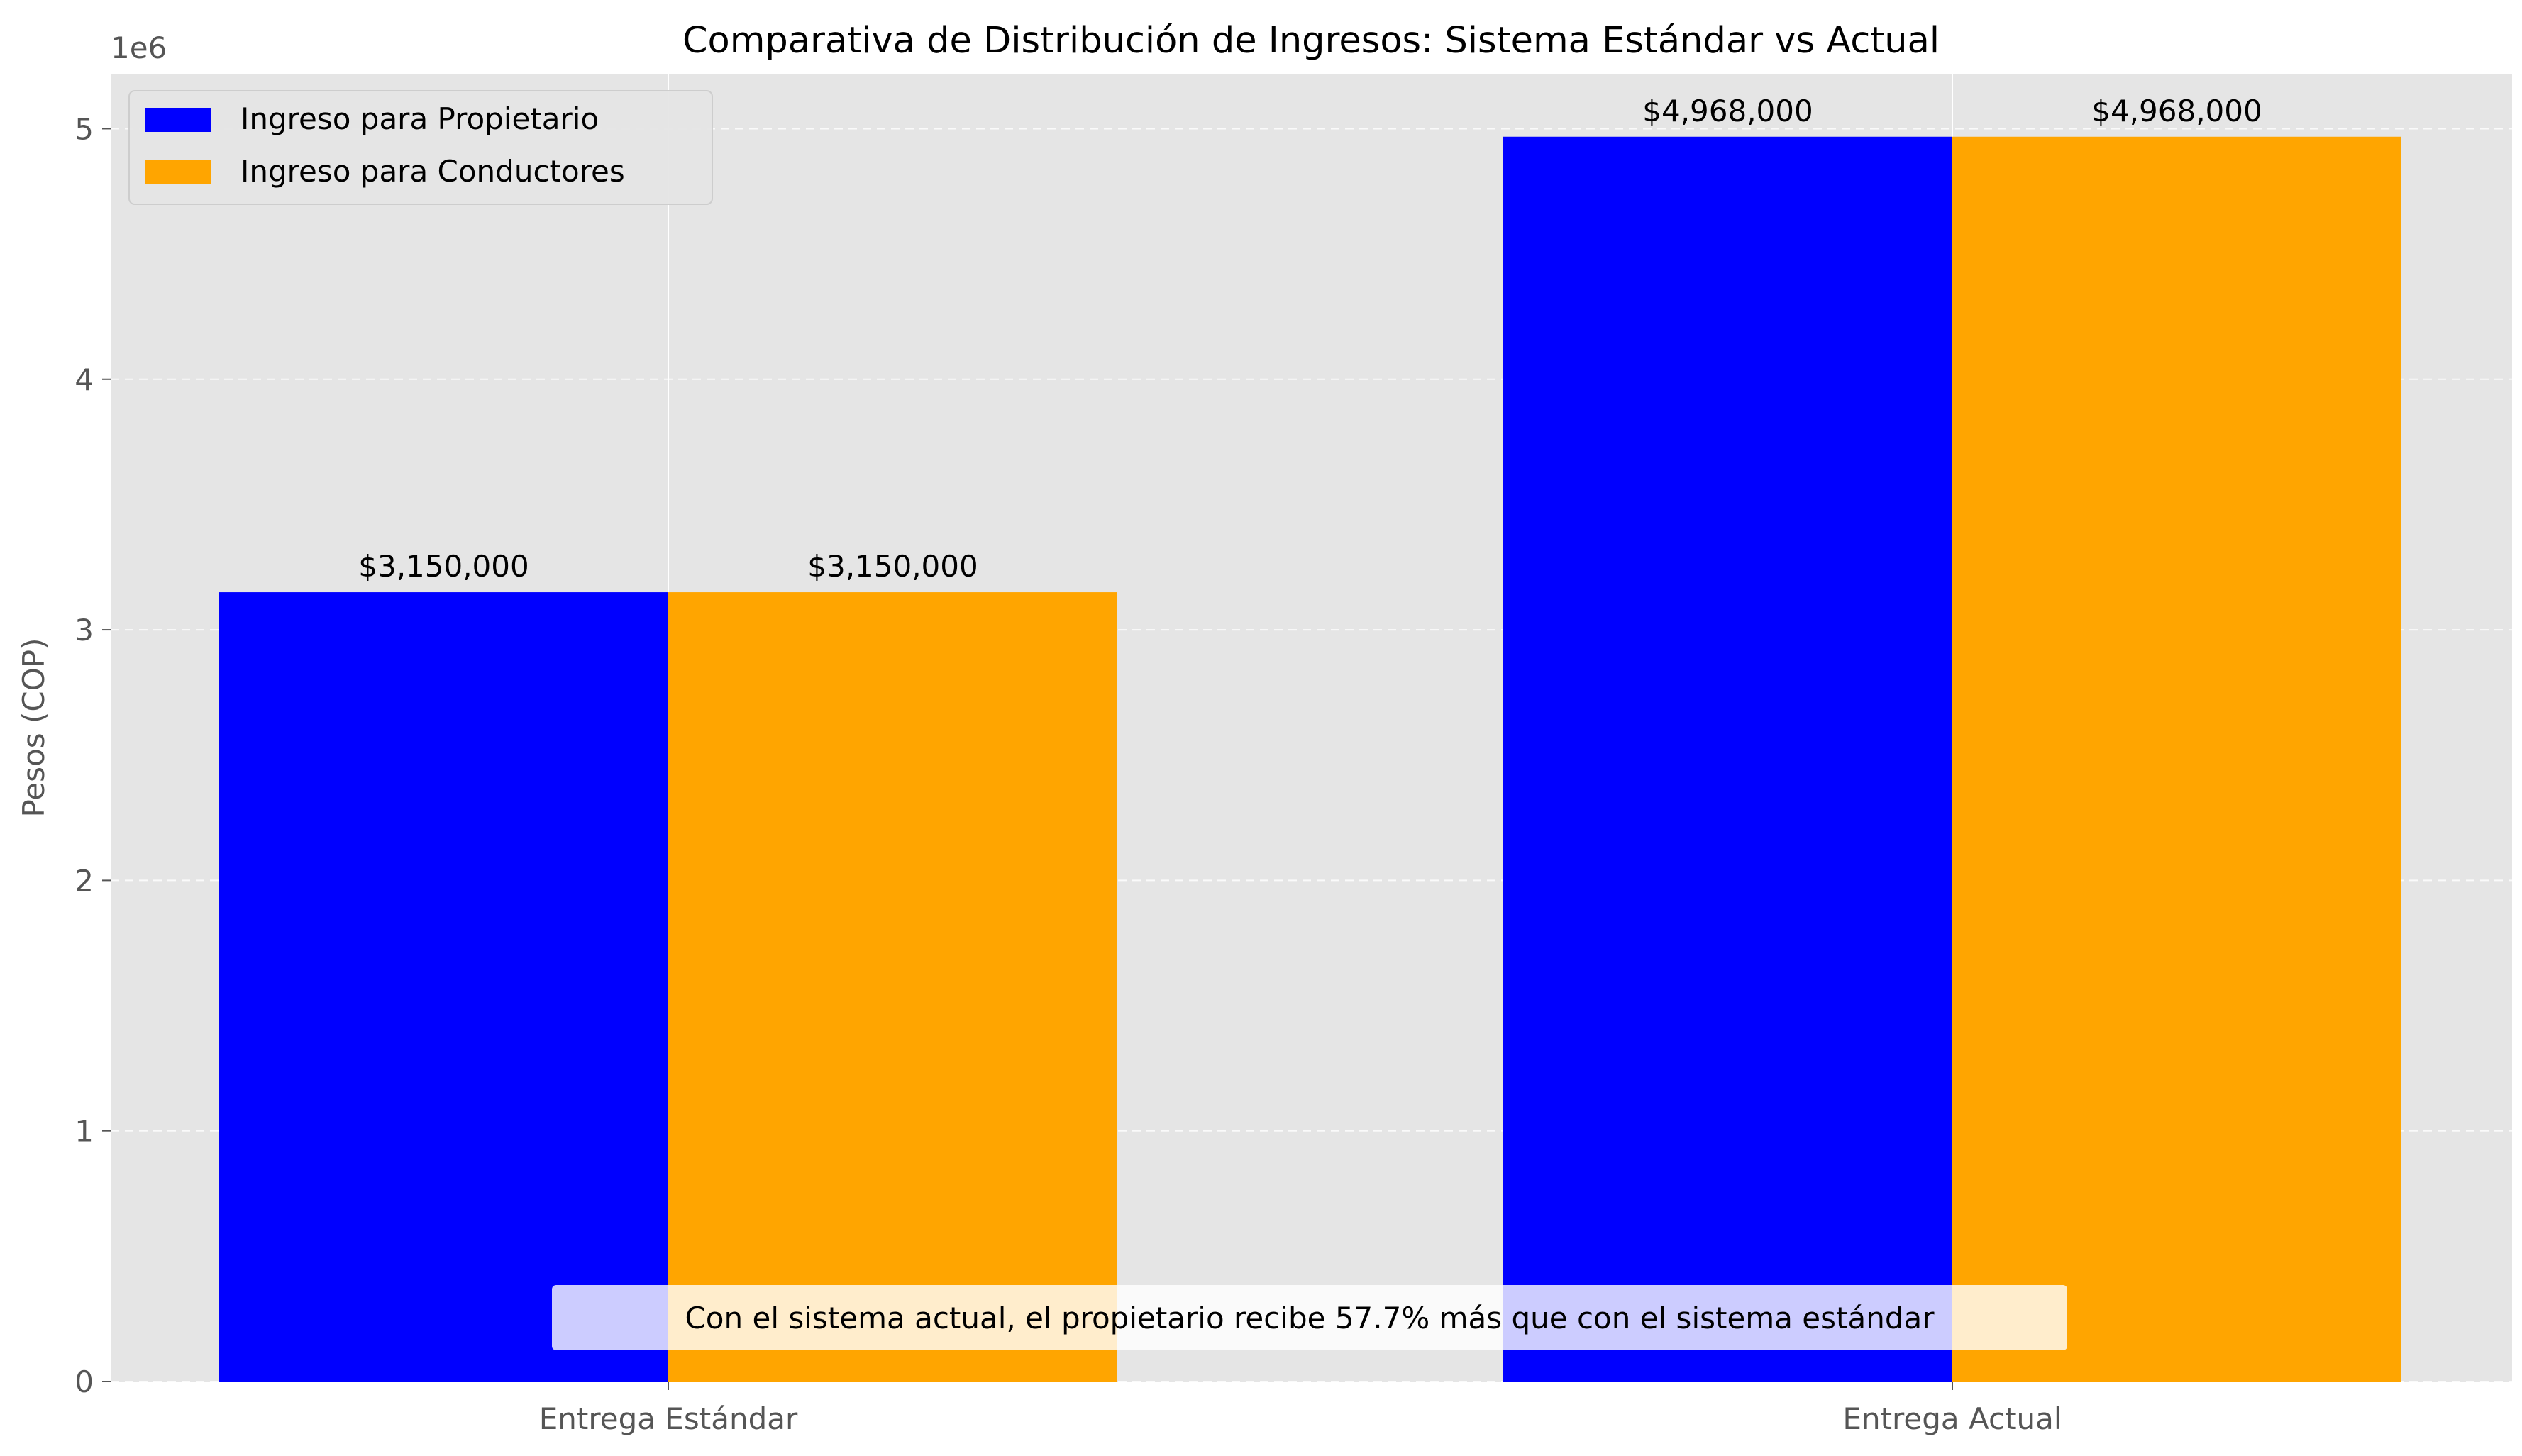 The image size is (2522, 1456). Describe the element at coordinates (178, 172) in the screenshot. I see `legend-swatch-conductores` at that location.